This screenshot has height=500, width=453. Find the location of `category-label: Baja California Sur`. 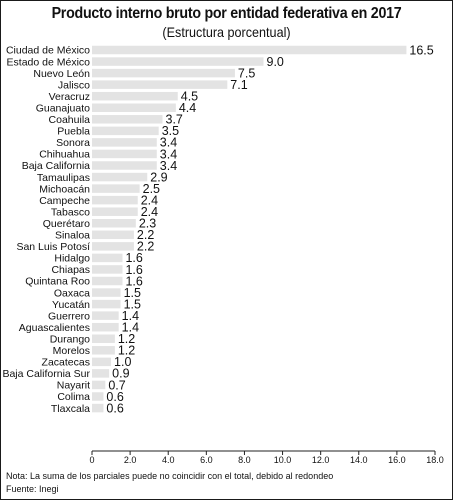

category-label: Baja California Sur is located at coordinates (46, 374).